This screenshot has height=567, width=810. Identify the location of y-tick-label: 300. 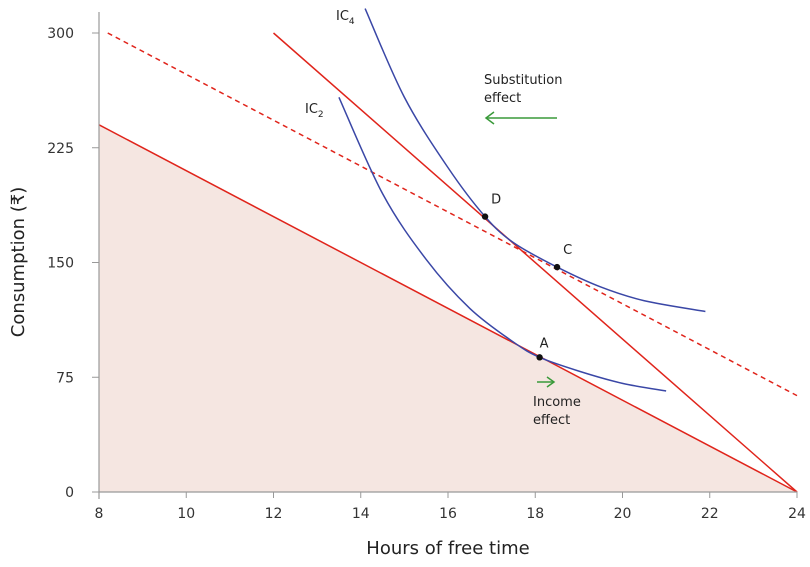
(60, 34).